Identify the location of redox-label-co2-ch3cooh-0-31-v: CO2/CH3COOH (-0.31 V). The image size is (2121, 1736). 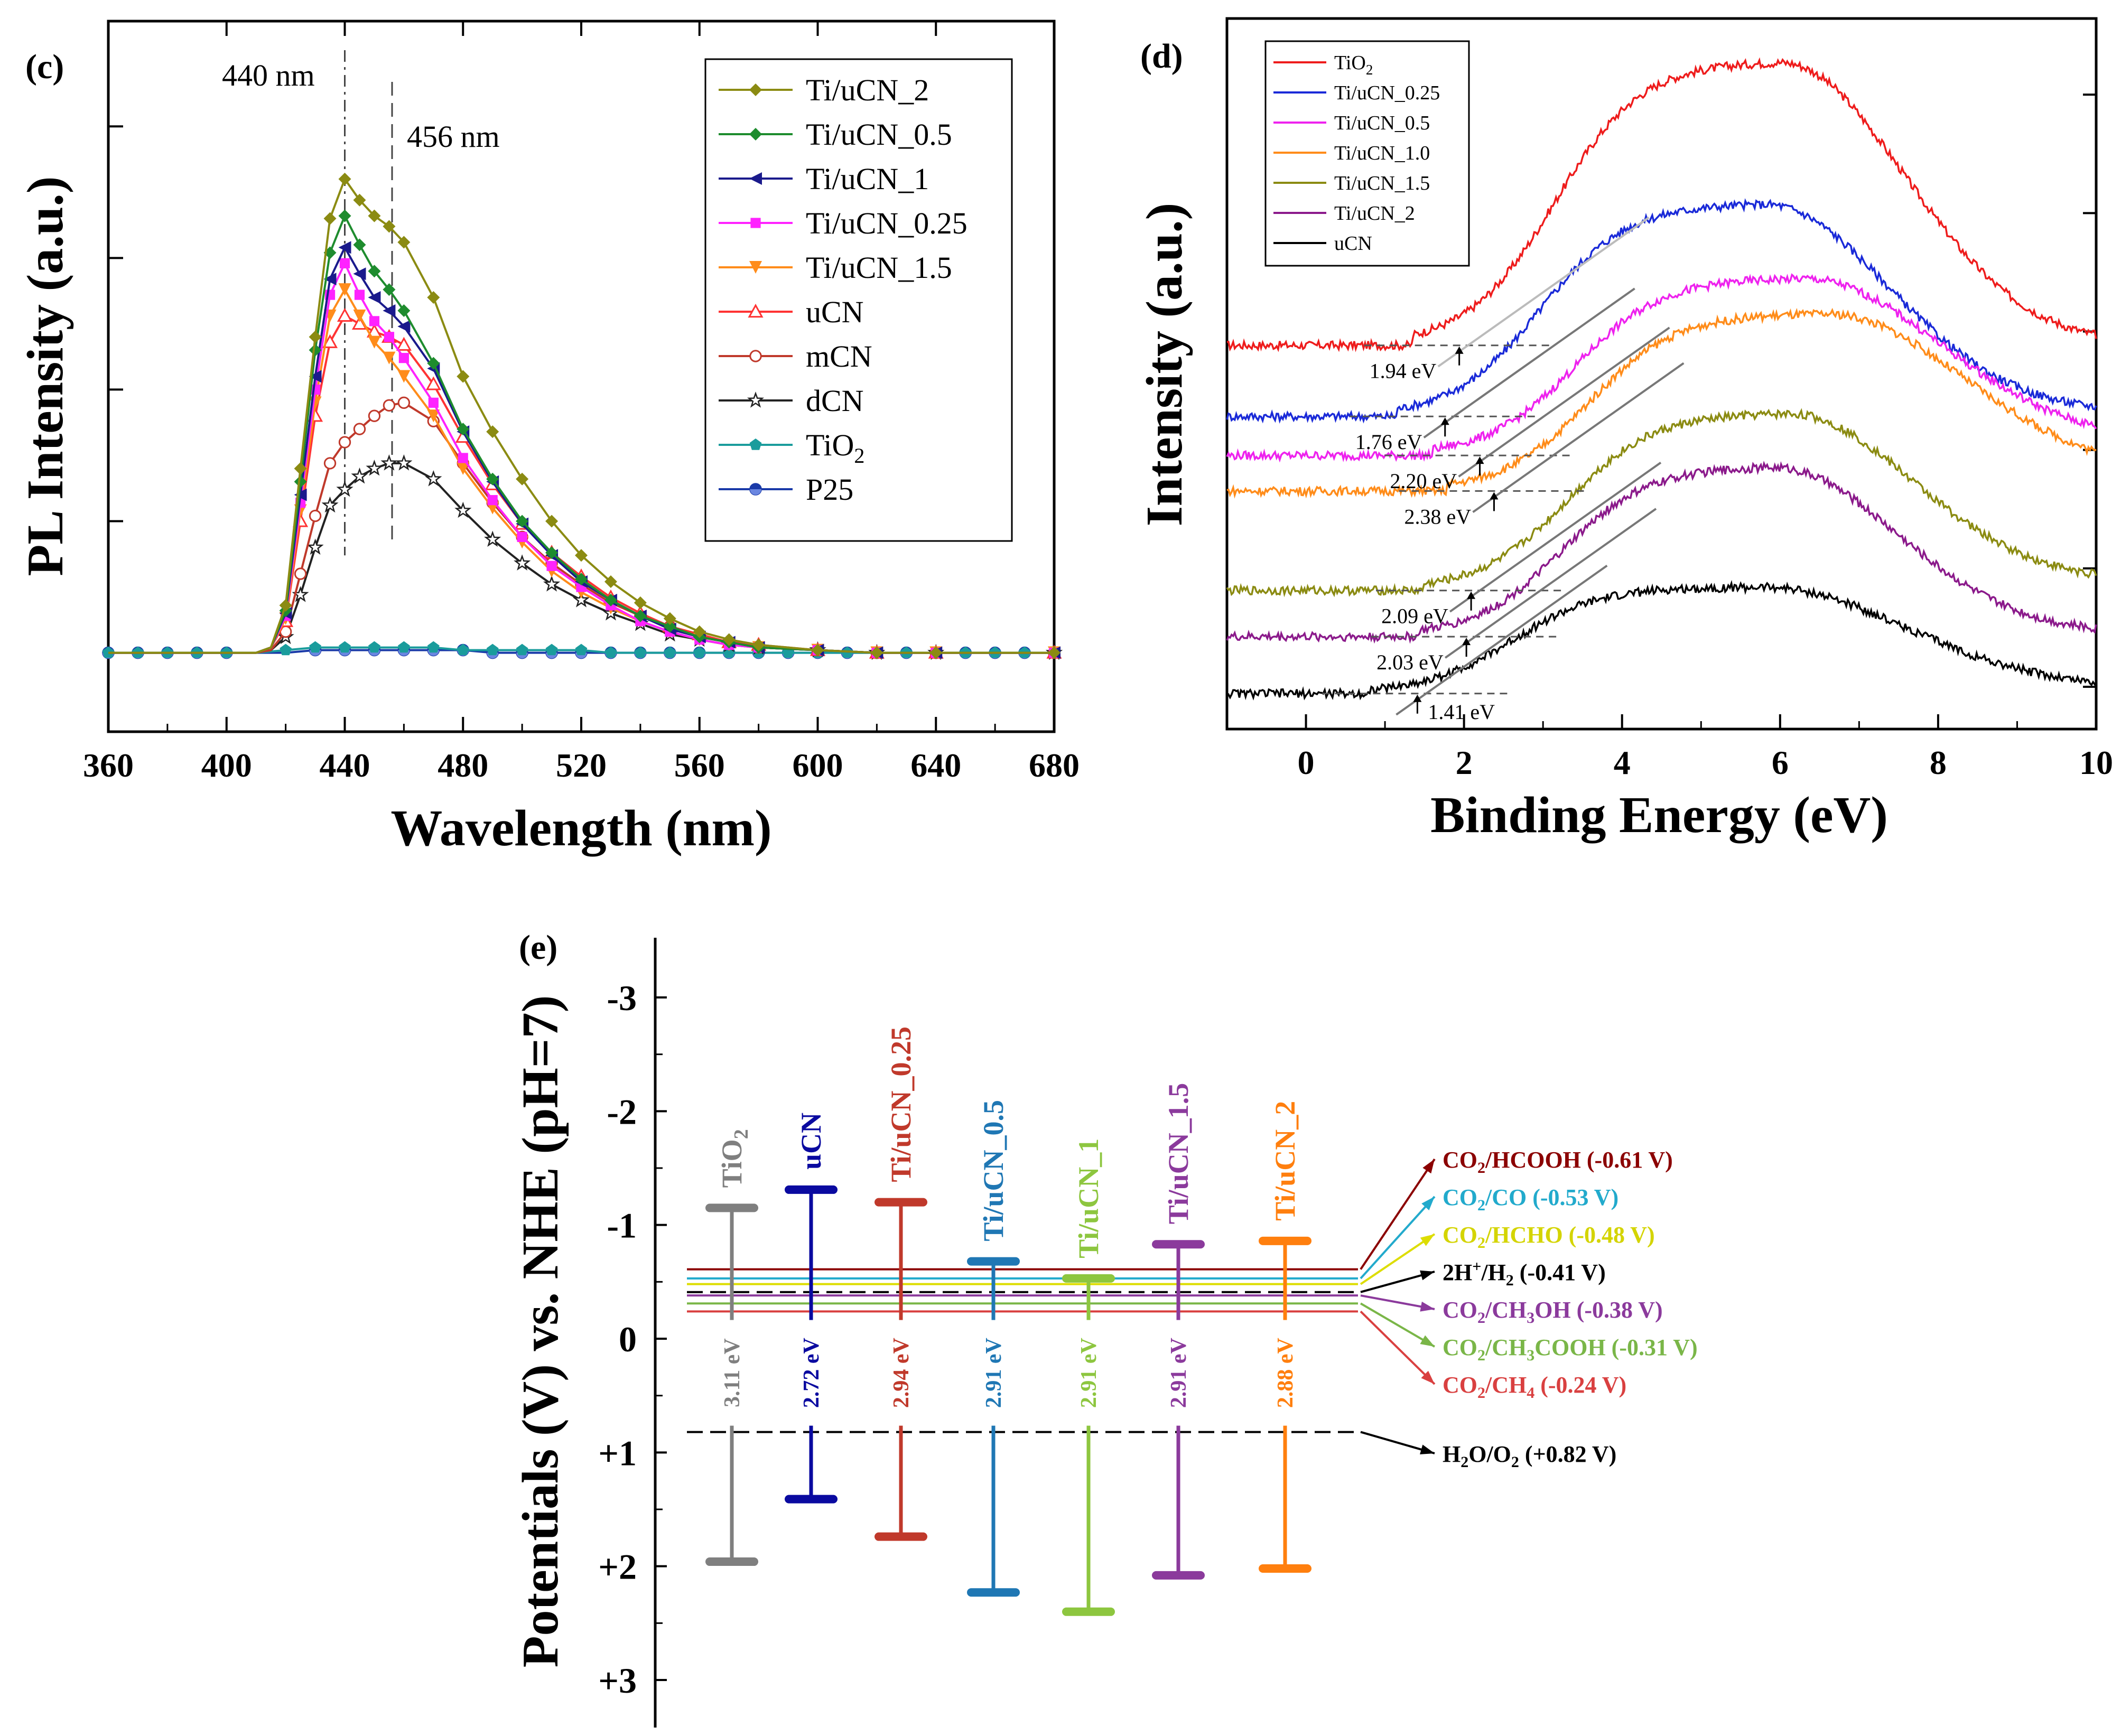
(1571, 1349).